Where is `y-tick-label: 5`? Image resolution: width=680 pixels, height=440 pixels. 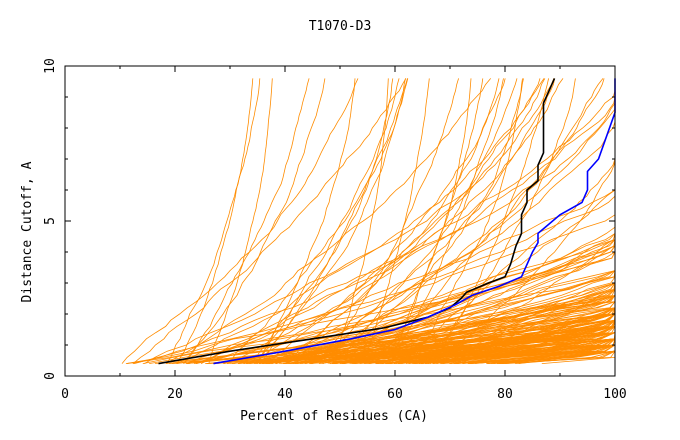
y-tick-label: 5 is located at coordinates (50, 221).